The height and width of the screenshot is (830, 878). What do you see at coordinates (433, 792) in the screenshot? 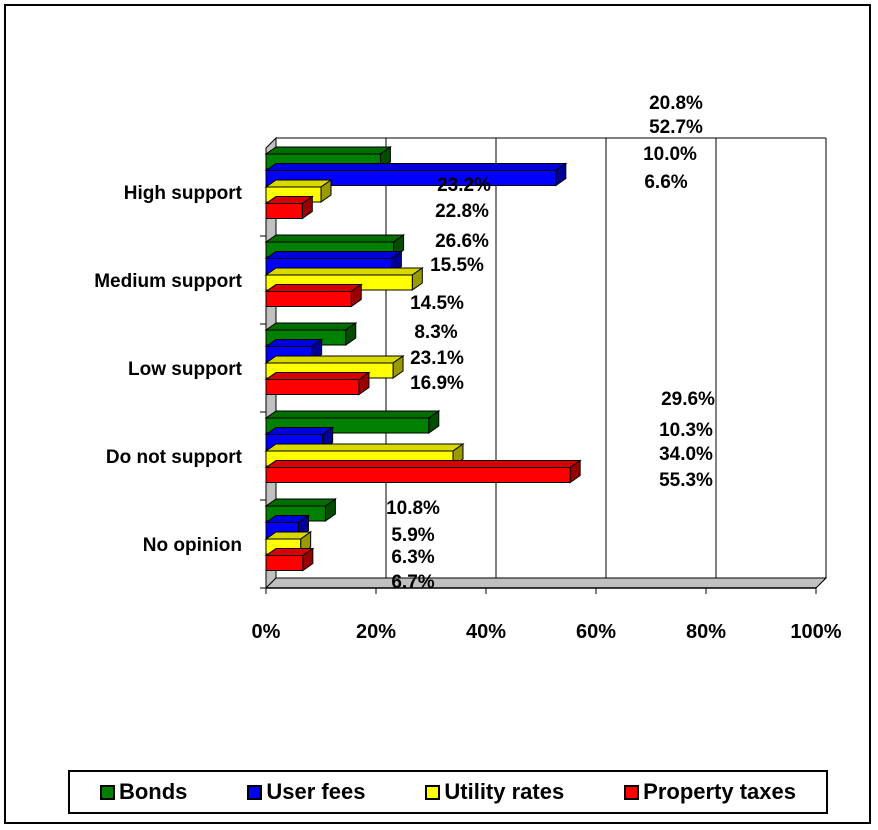
I see `legend-swatch-utility-rates` at bounding box center [433, 792].